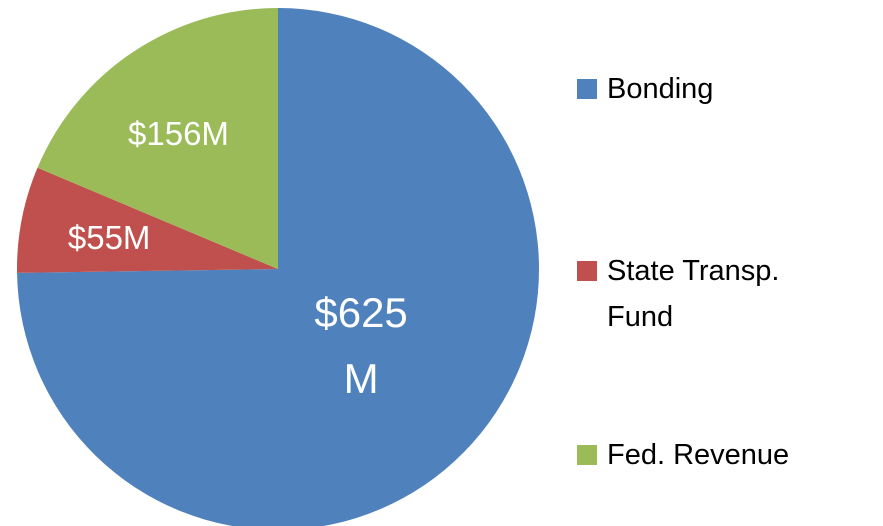 The image size is (883, 526). I want to click on data-label: $55M, so click(109, 238).